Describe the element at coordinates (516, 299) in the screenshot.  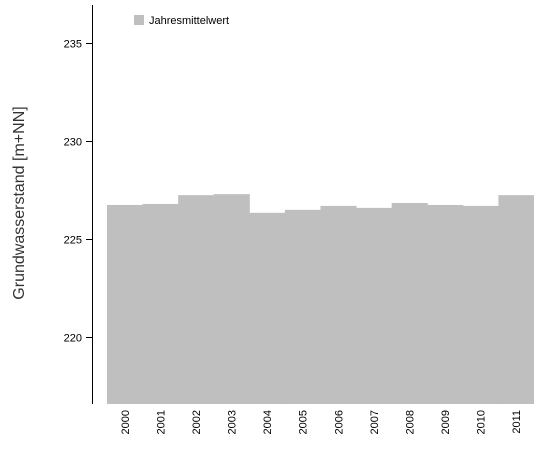
I see `bar-2011` at that location.